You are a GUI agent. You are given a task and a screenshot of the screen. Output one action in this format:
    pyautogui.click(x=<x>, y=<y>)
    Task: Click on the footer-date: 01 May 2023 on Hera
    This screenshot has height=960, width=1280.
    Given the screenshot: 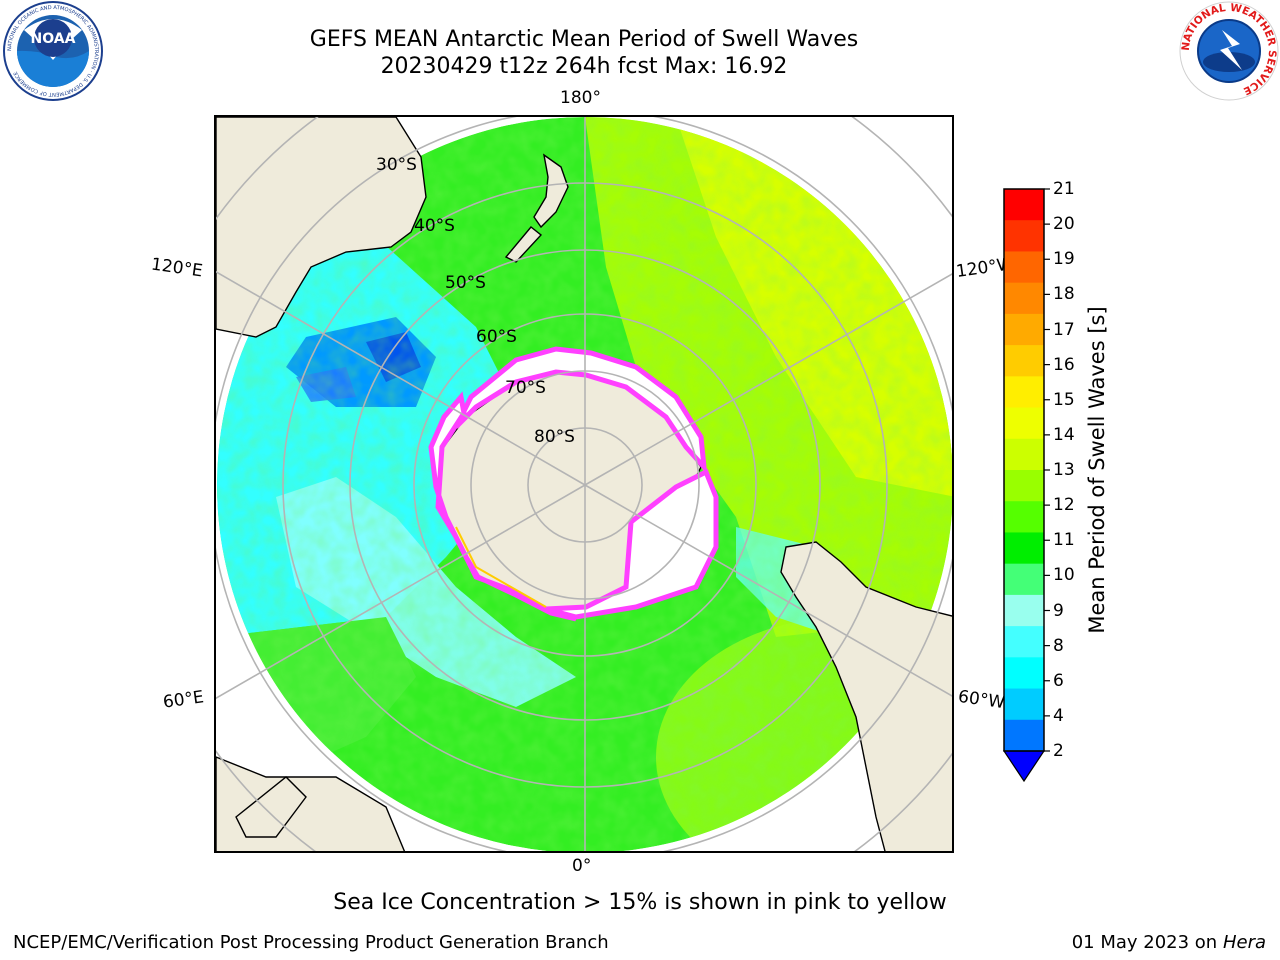 What is the action you would take?
    pyautogui.click(x=1169, y=942)
    